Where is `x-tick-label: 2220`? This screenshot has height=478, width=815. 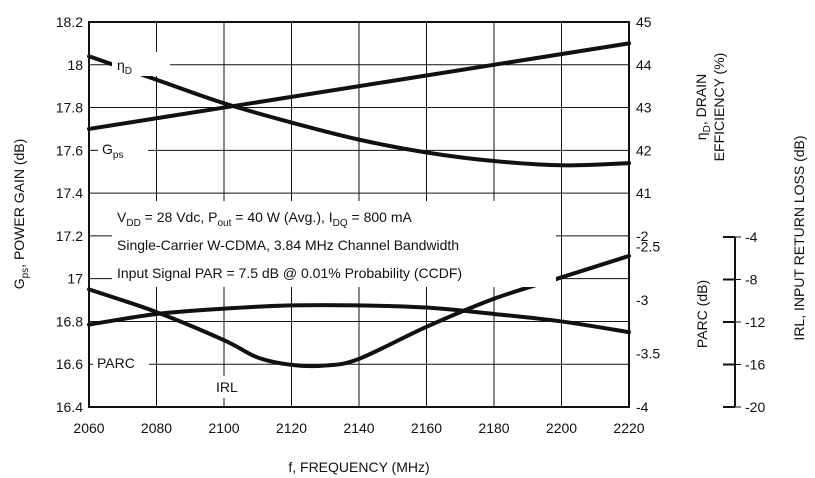
x-tick-label: 2220 is located at coordinates (628, 428).